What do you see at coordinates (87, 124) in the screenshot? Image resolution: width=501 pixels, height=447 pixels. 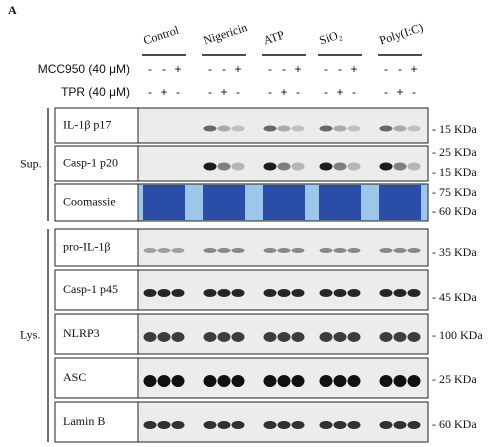 I see `blot-label: IL-1β p17` at bounding box center [87, 124].